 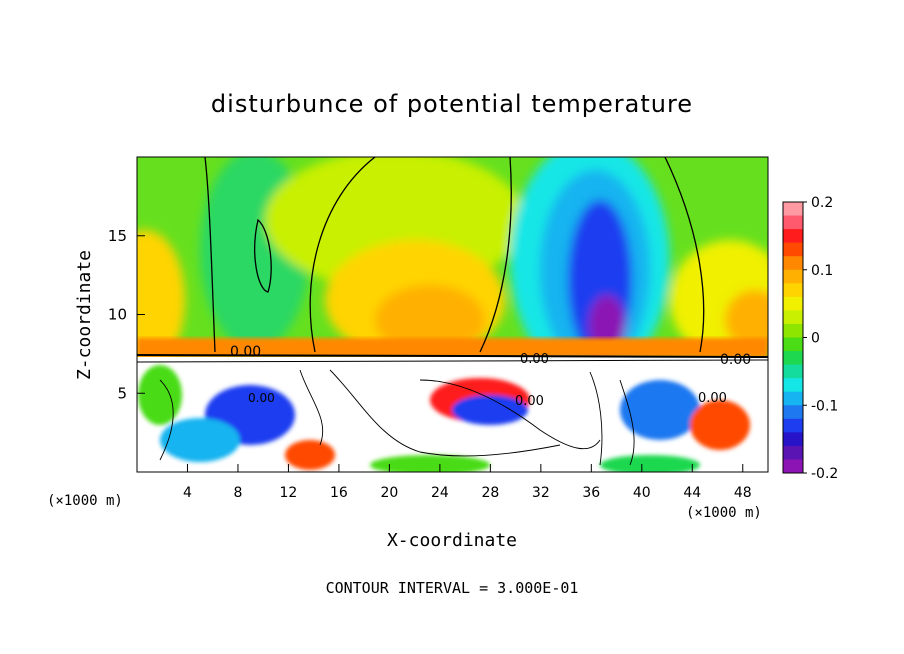 What do you see at coordinates (591, 493) in the screenshot?
I see `x-tick-label: 36` at bounding box center [591, 493].